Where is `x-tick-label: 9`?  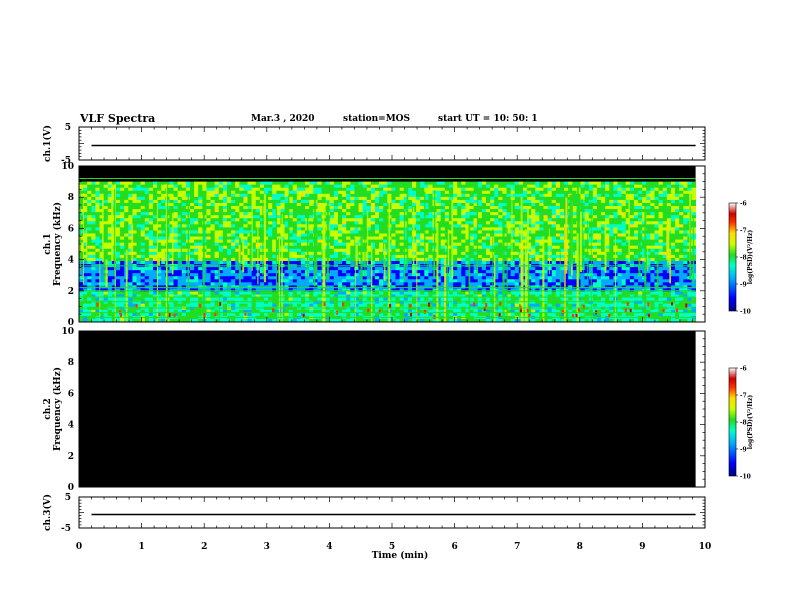 x-tick-label: 9 is located at coordinates (642, 547).